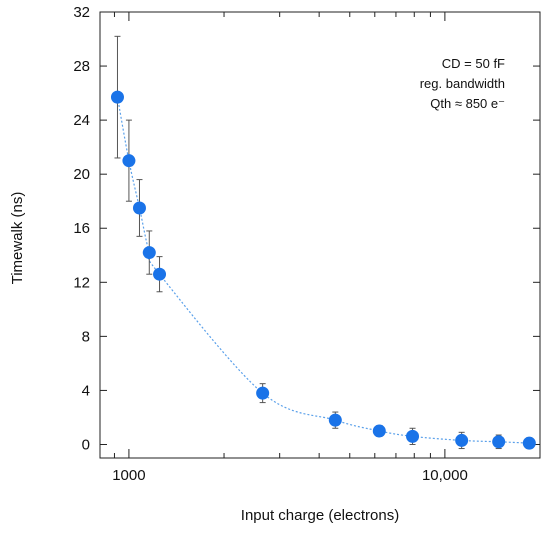 This screenshot has width=550, height=534. I want to click on y-tick-label: 32, so click(81, 12).